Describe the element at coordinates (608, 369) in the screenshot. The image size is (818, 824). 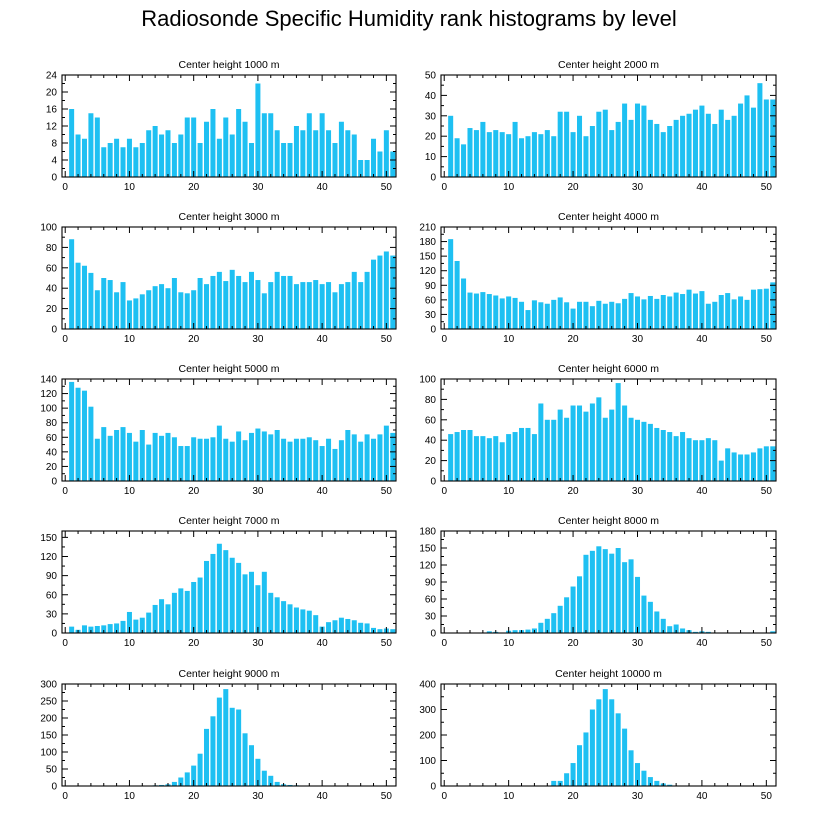
I see `panel-title: Center height 6000 m` at that location.